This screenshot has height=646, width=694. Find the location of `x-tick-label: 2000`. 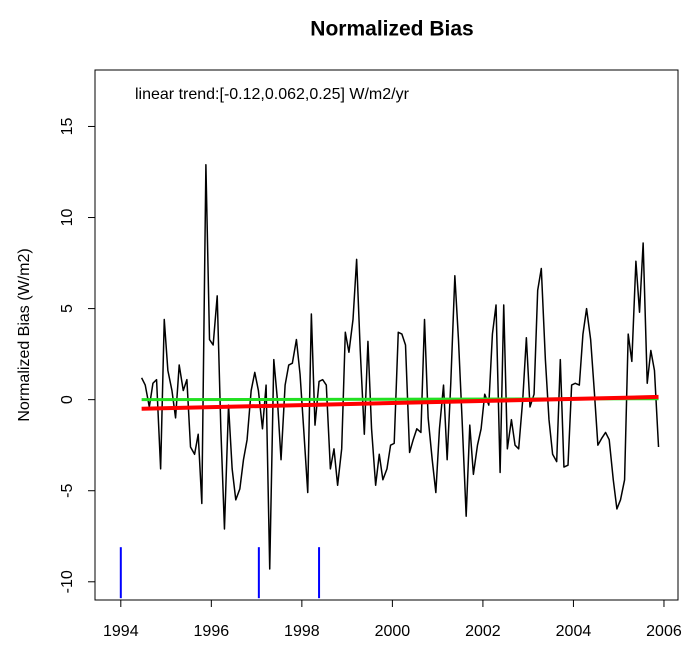

x-tick-label: 2000 is located at coordinates (393, 631).